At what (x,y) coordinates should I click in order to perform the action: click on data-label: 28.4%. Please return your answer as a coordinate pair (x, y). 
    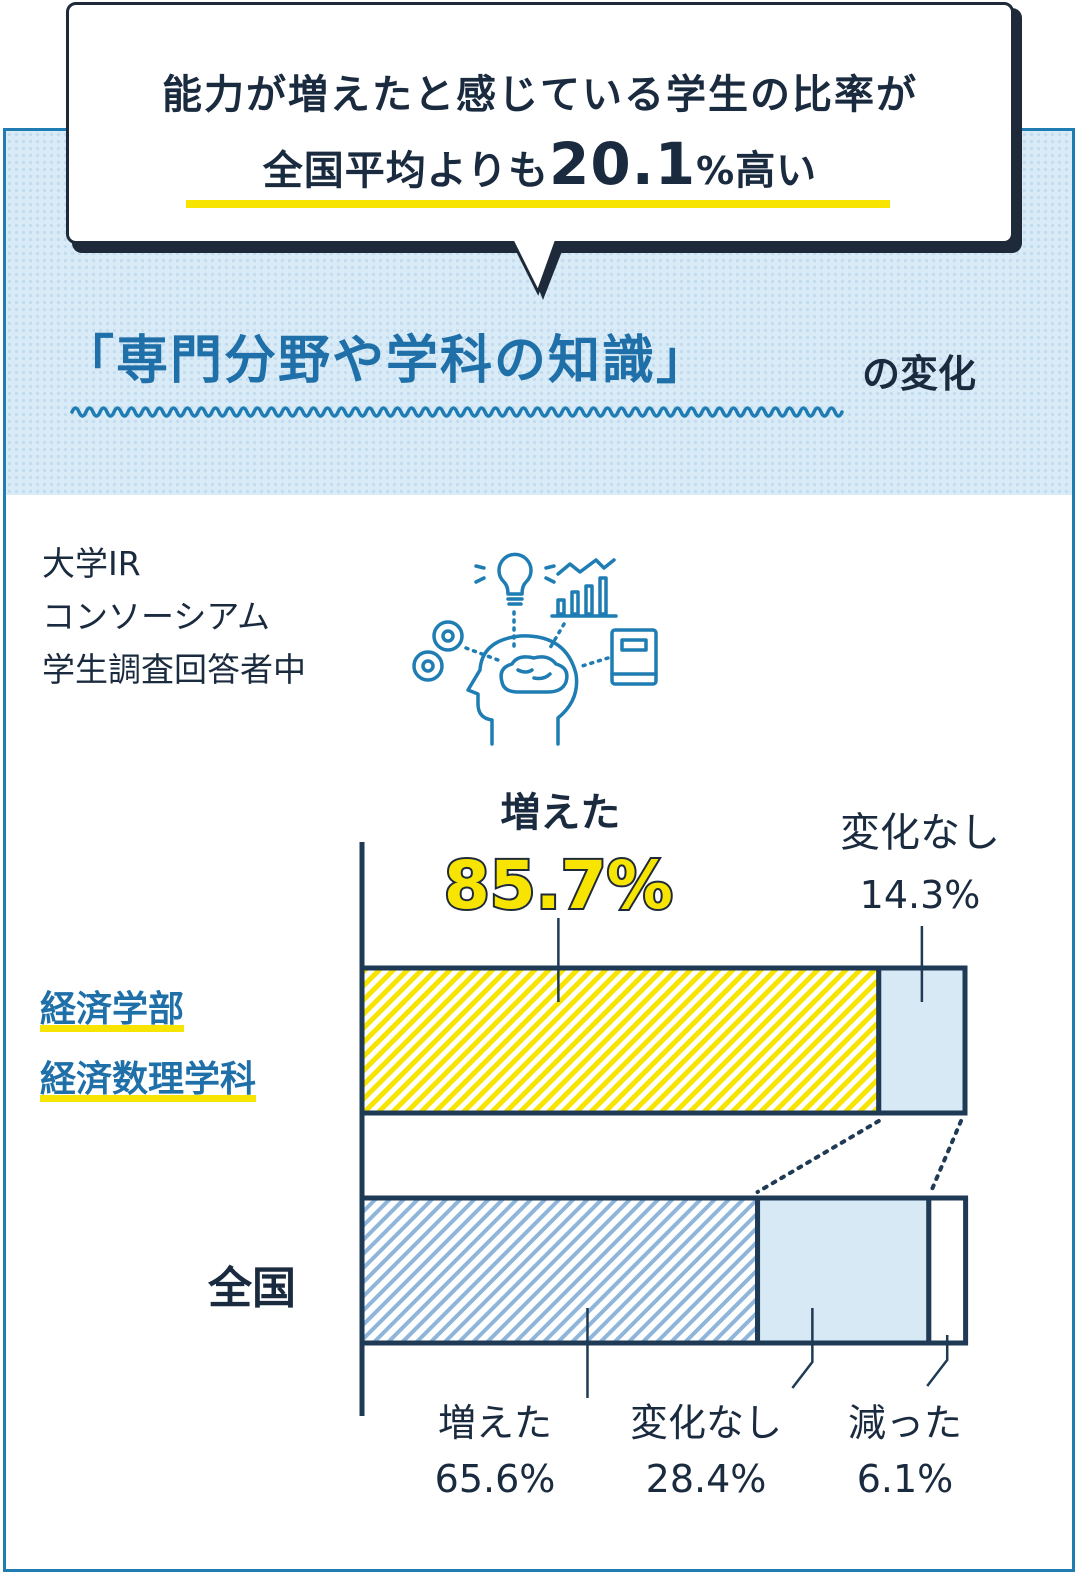
    Looking at the image, I should click on (706, 1479).